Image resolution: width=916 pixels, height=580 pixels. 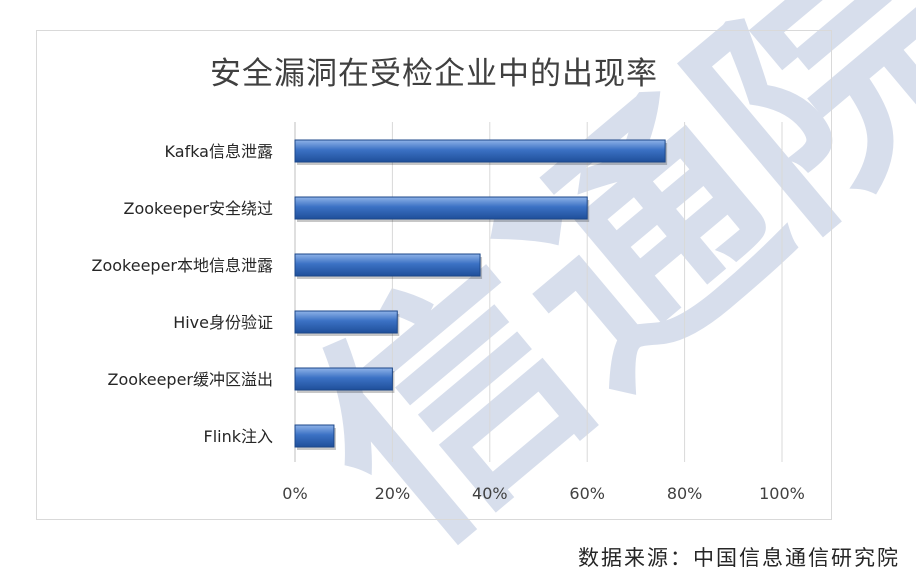 What do you see at coordinates (434, 74) in the screenshot?
I see `chart-title: 安全漏洞在受检企业中的出现率` at bounding box center [434, 74].